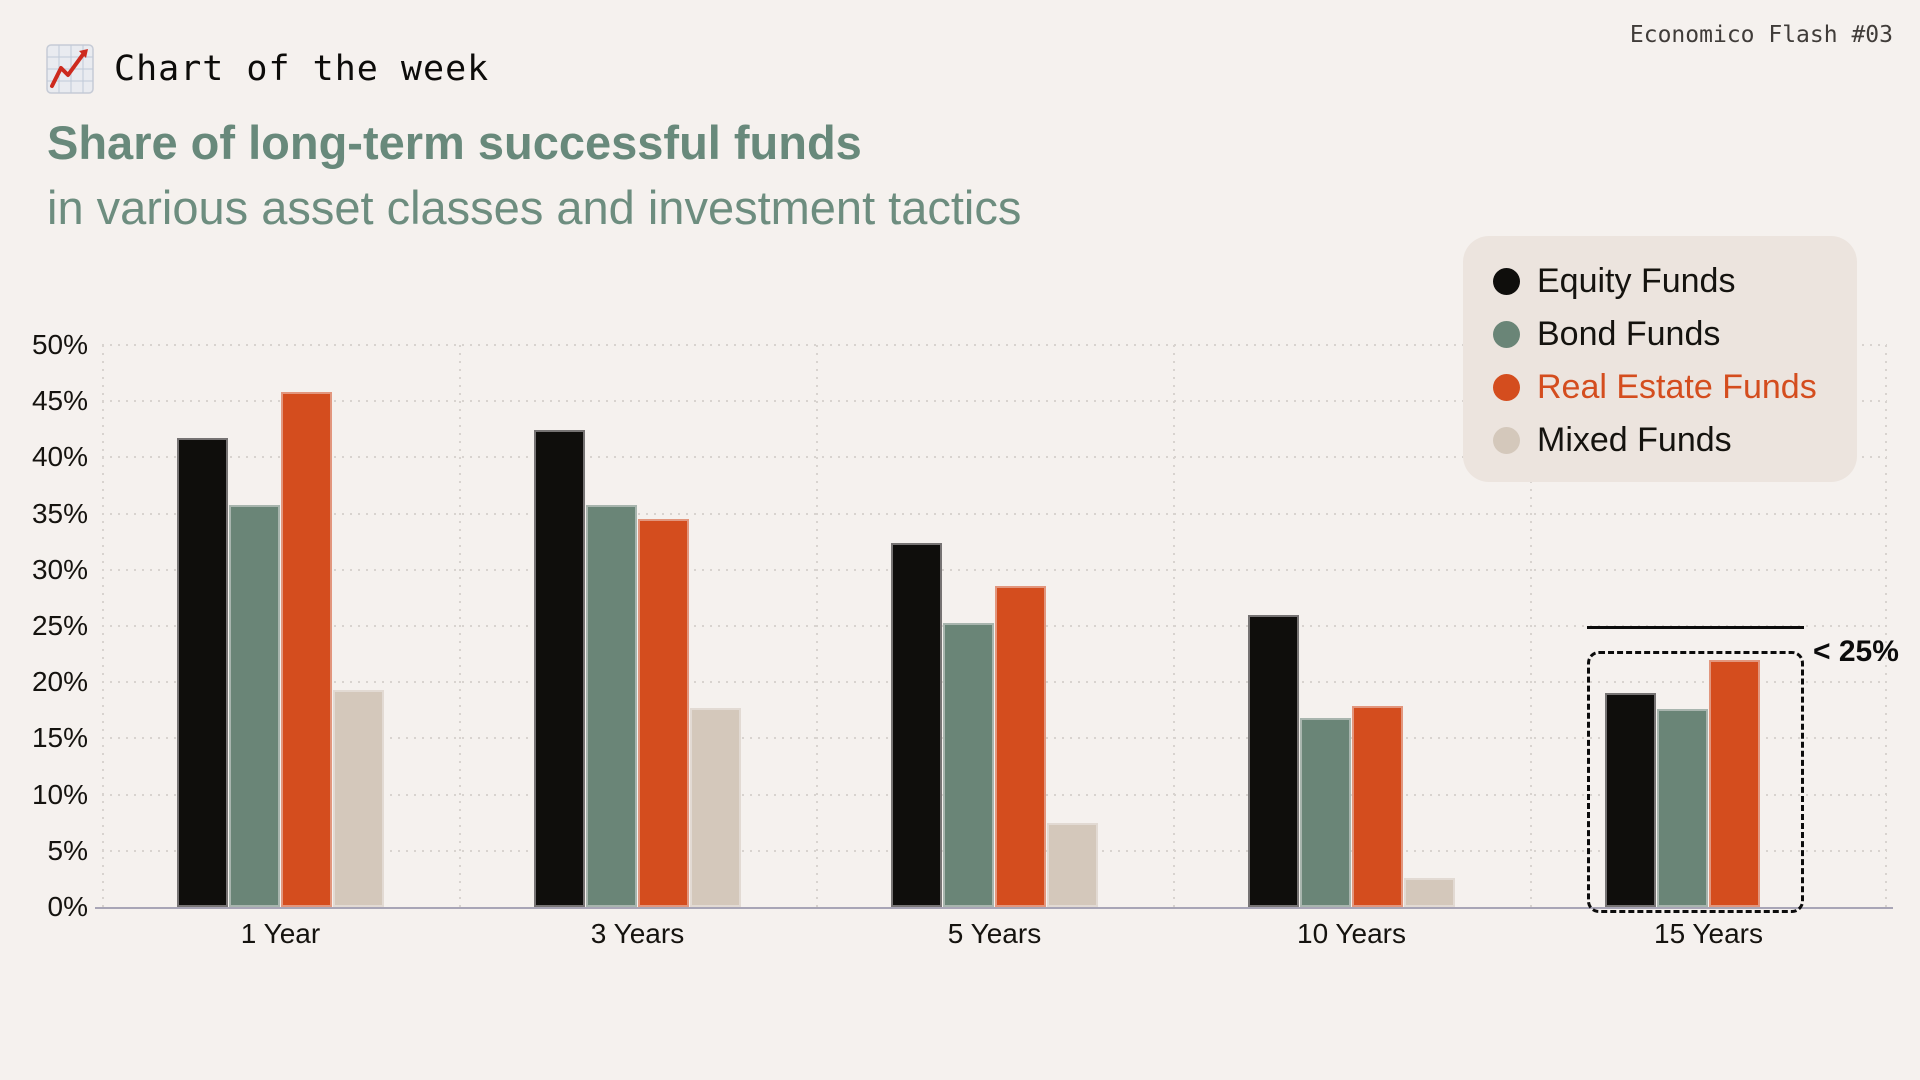 The width and height of the screenshot is (1920, 1080). What do you see at coordinates (1072, 864) in the screenshot?
I see `bar-mixed-funds-5-years` at bounding box center [1072, 864].